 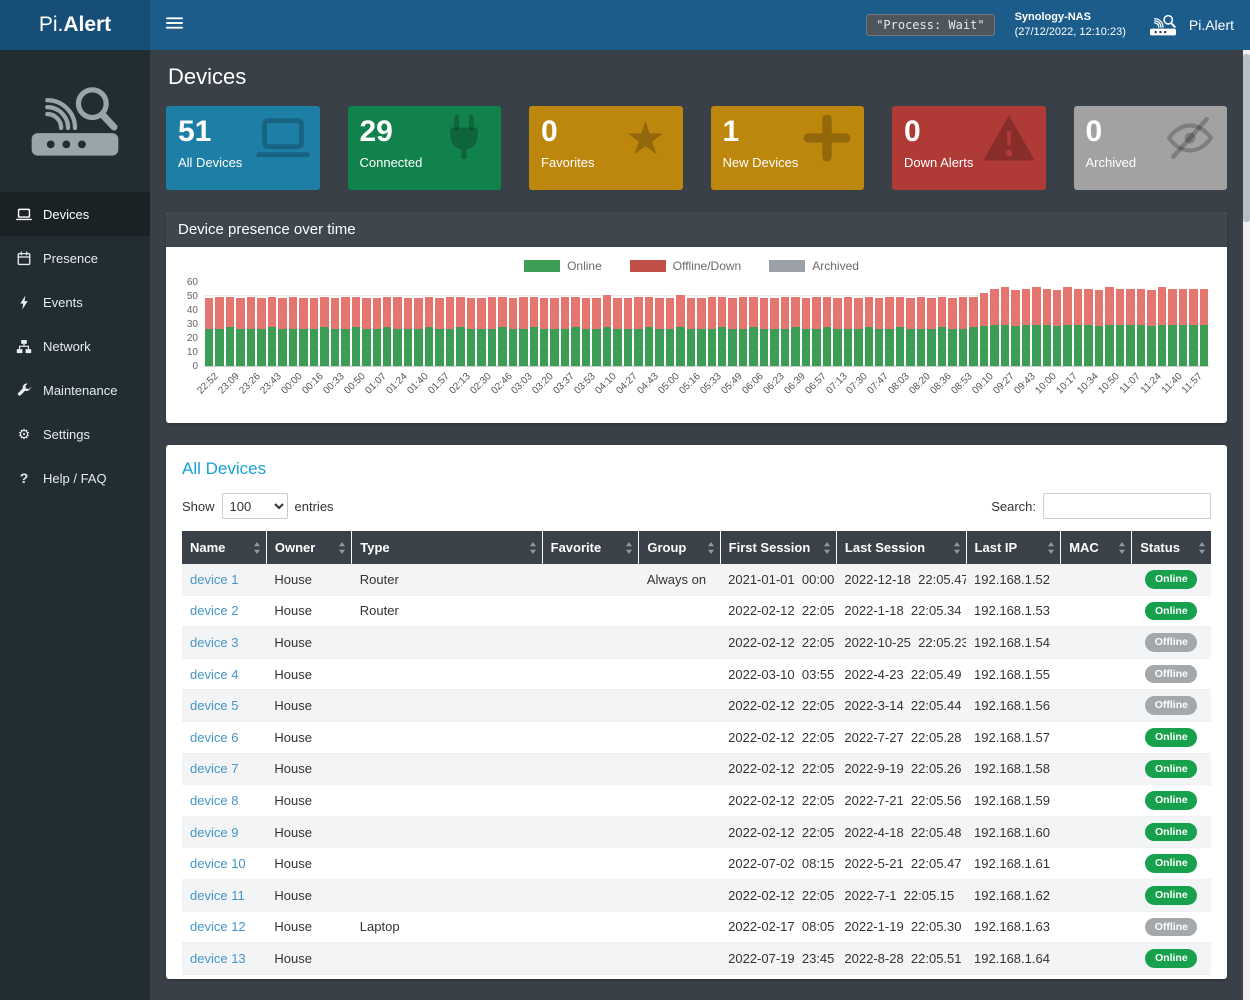 What do you see at coordinates (66, 434) in the screenshot?
I see `sidebar-item-label: Settings` at bounding box center [66, 434].